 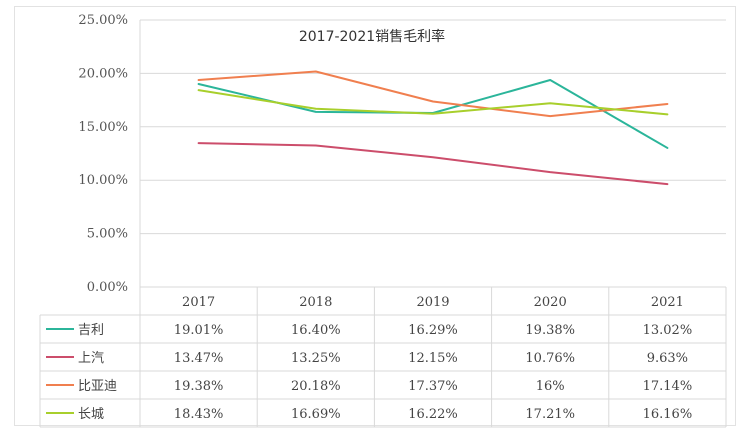 I want to click on x-tick-label: 2019, so click(x=432, y=302).